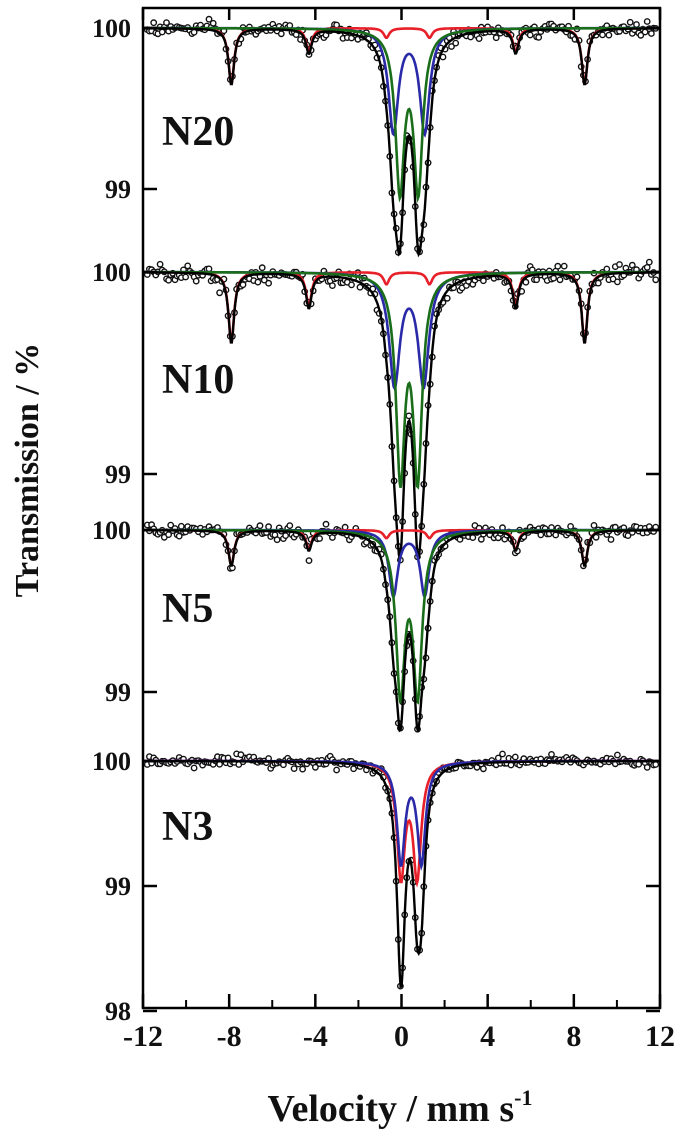 This screenshot has height=1138, width=685. Describe the element at coordinates (400, 1107) in the screenshot. I see `x-axis-label: Velocity / mm s-1` at that location.